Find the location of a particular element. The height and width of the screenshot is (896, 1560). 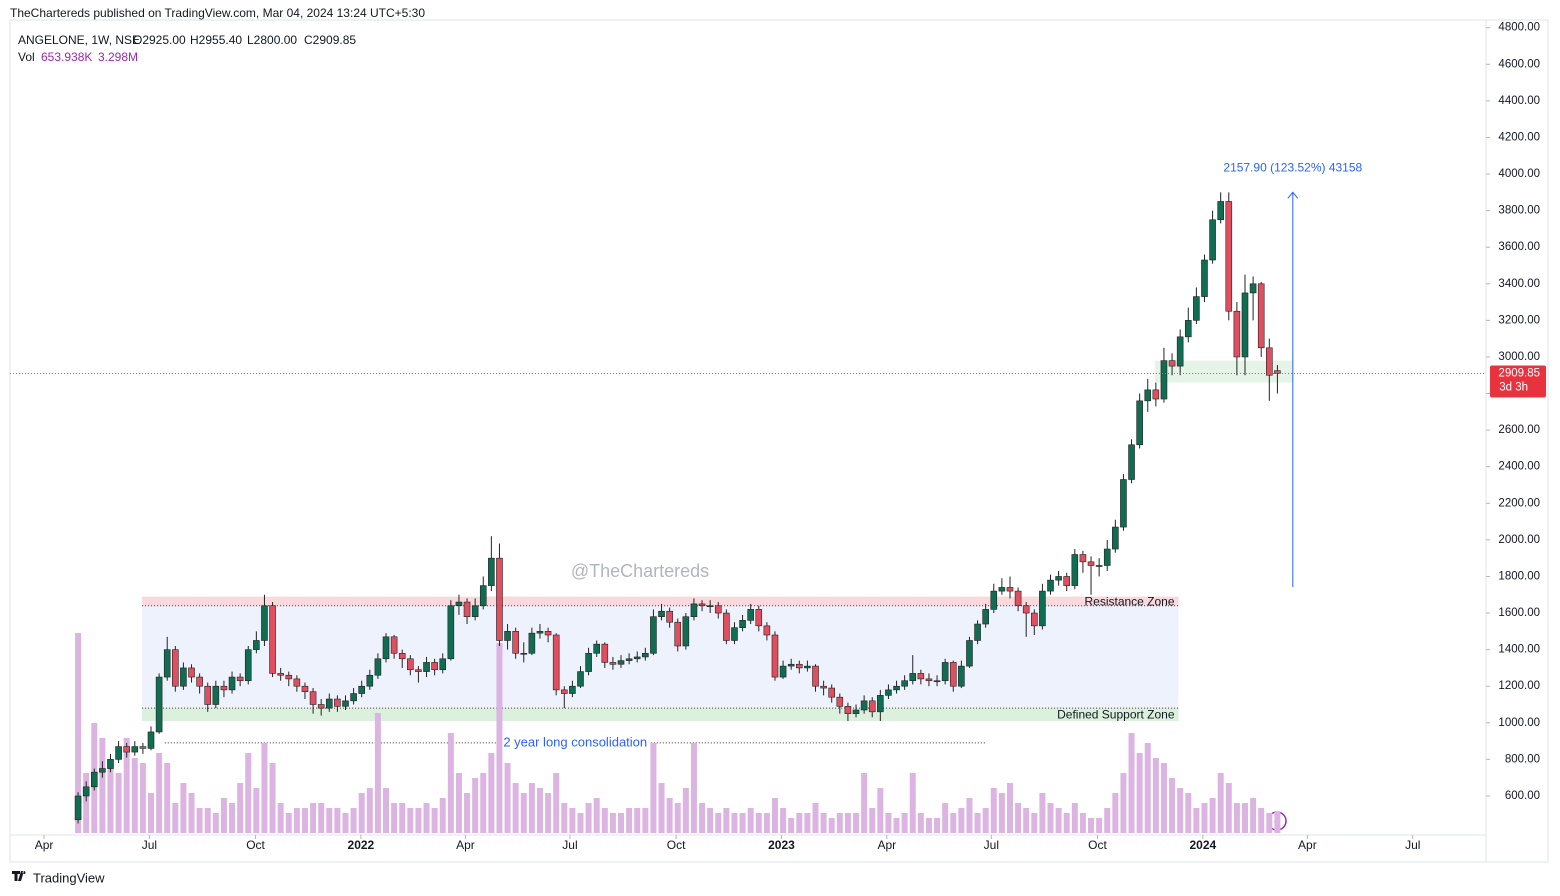

x-tick-label: 2023 is located at coordinates (781, 845).